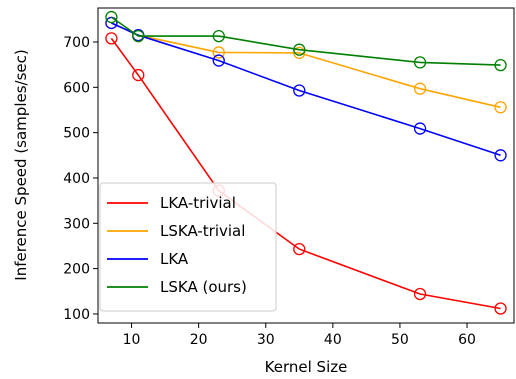 This screenshot has height=379, width=516. I want to click on y-tick-label: 300, so click(76, 224).